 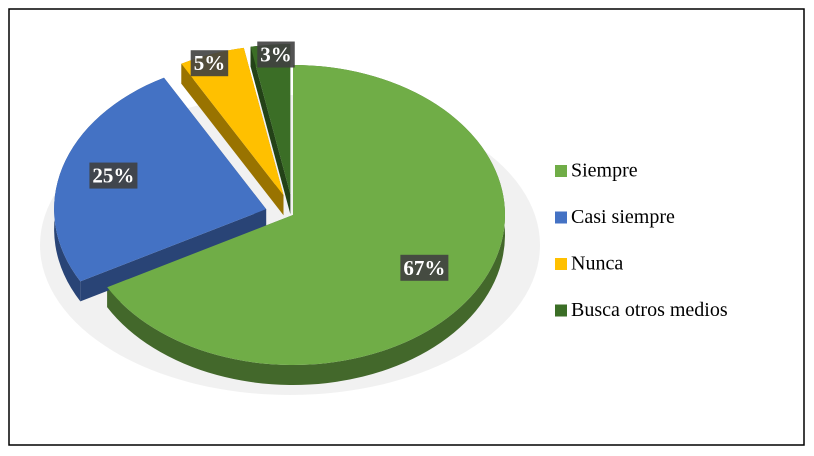 What do you see at coordinates (649, 310) in the screenshot?
I see `legend-label: Busca otros medios` at bounding box center [649, 310].